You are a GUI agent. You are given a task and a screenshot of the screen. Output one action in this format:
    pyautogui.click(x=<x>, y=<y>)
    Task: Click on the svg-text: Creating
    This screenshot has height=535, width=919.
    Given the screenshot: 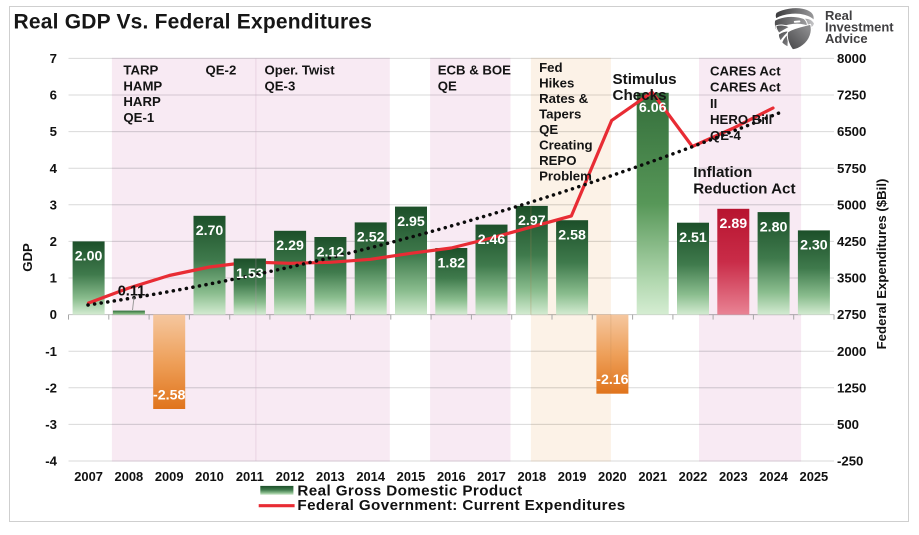 What is the action you would take?
    pyautogui.click(x=566, y=145)
    